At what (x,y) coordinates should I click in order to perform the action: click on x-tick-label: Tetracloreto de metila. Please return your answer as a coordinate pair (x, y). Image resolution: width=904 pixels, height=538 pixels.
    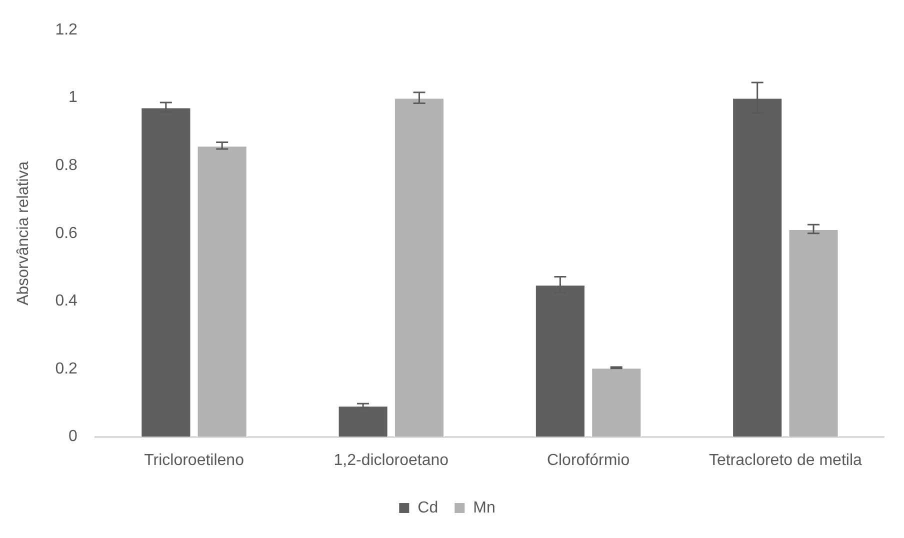
    Looking at the image, I should click on (785, 460).